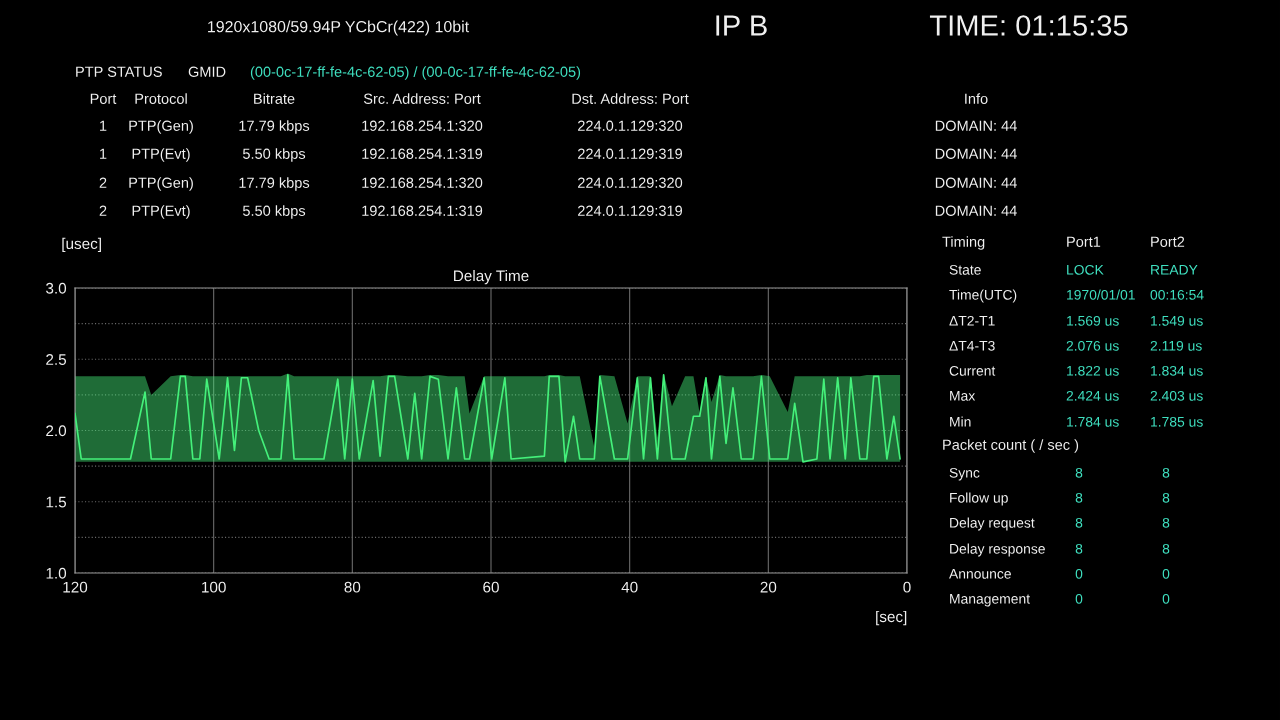 The height and width of the screenshot is (720, 1280). What do you see at coordinates (963, 396) in the screenshot?
I see `text: Max` at bounding box center [963, 396].